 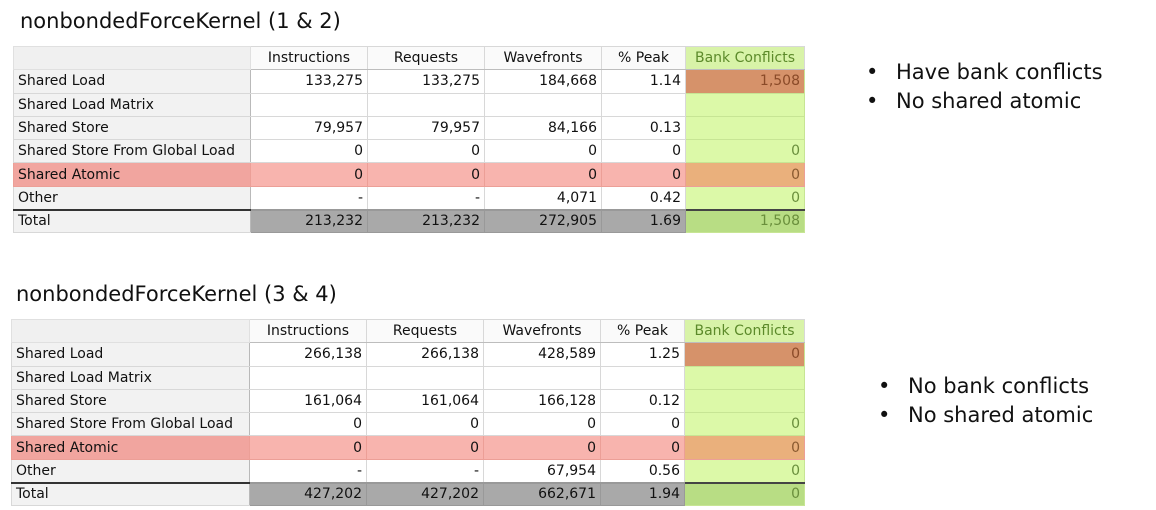 I want to click on cell-wavefronts: 272,905, so click(x=543, y=221).